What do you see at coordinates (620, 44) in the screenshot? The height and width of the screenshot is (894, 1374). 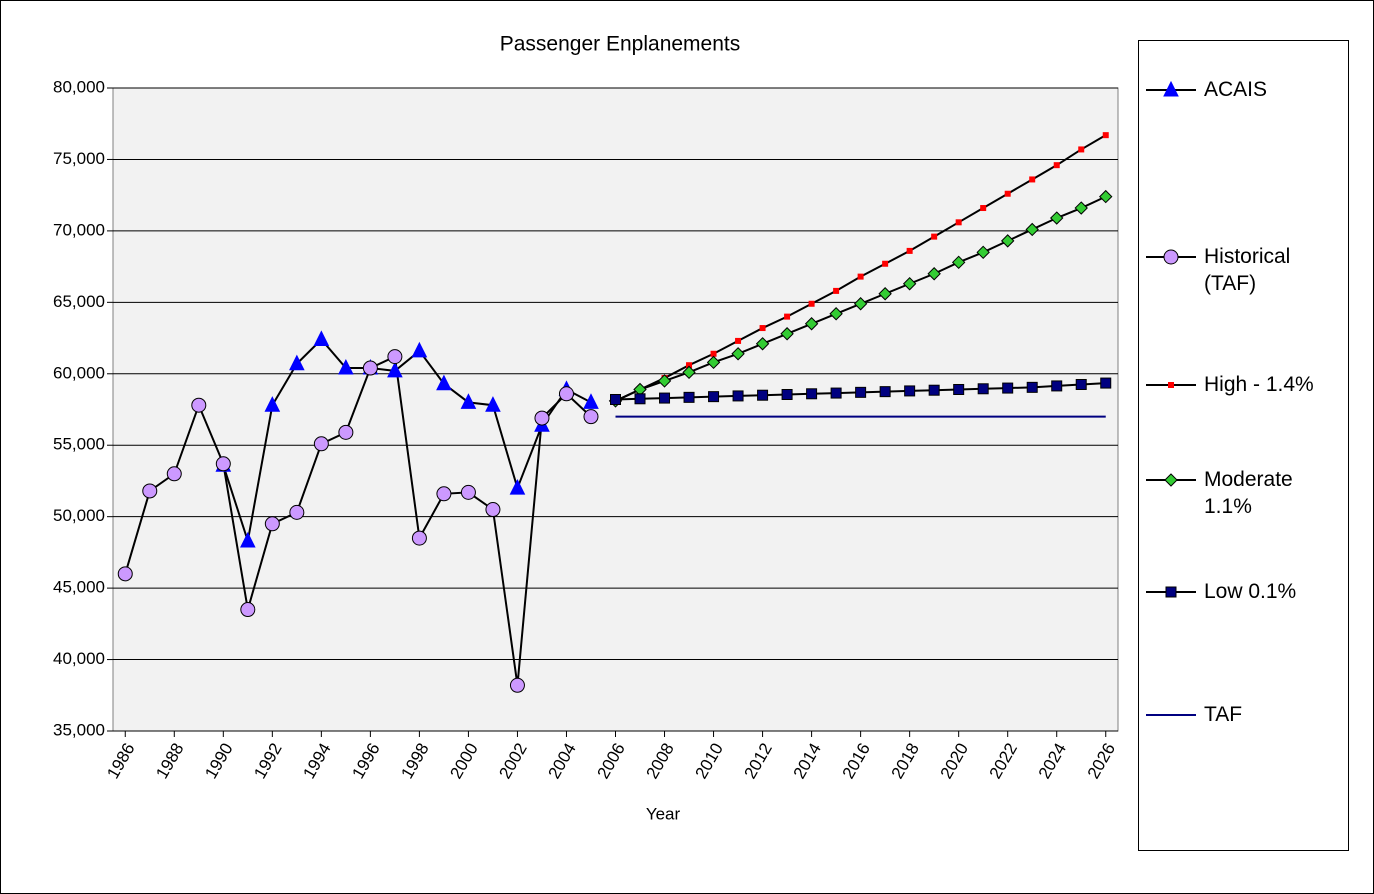 I see `chart-title: Passenger Enplanements` at bounding box center [620, 44].